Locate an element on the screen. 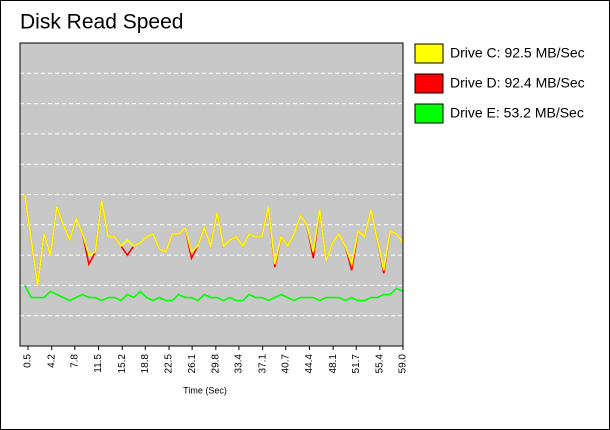  legend-label: Drive C: 92.5 MB/Sec is located at coordinates (517, 53).